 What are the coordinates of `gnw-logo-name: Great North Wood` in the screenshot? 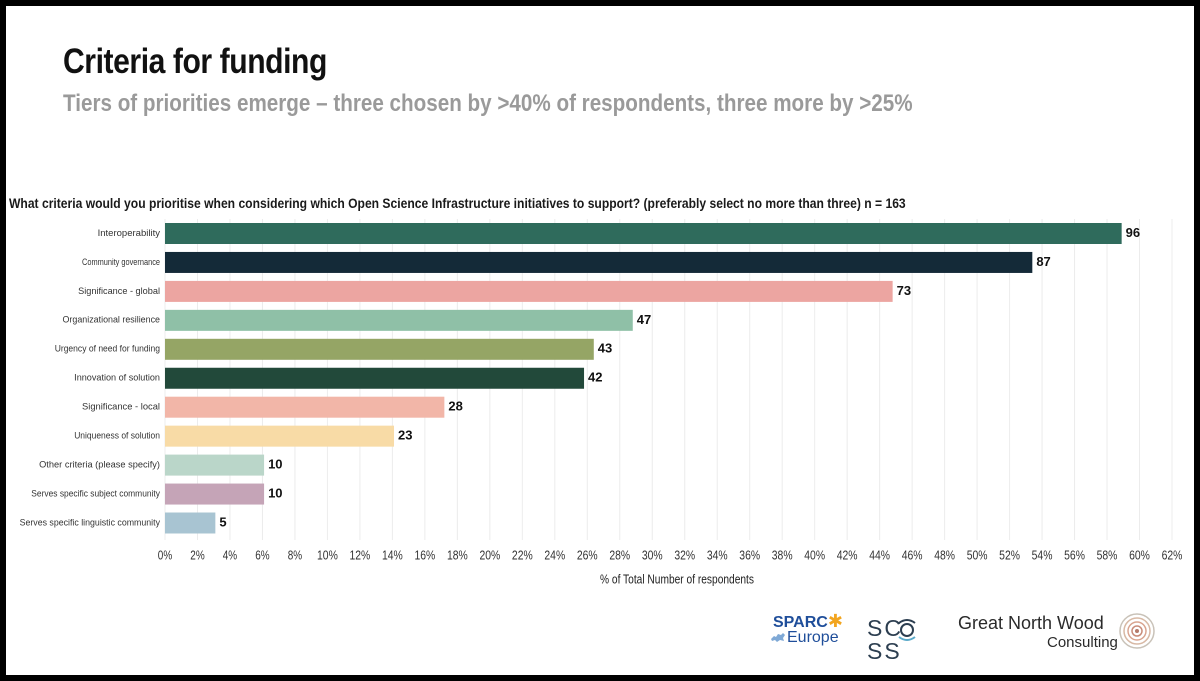 It's located at (1031, 623).